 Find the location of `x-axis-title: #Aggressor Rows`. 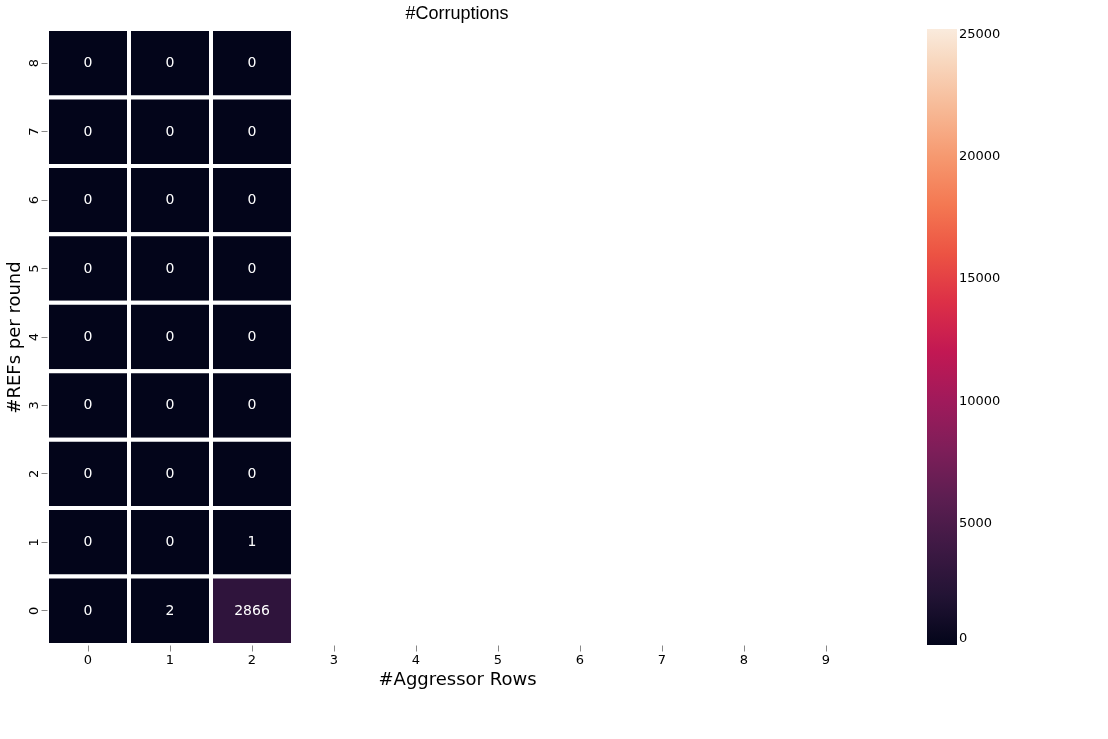

x-axis-title: #Aggressor Rows is located at coordinates (457, 678).